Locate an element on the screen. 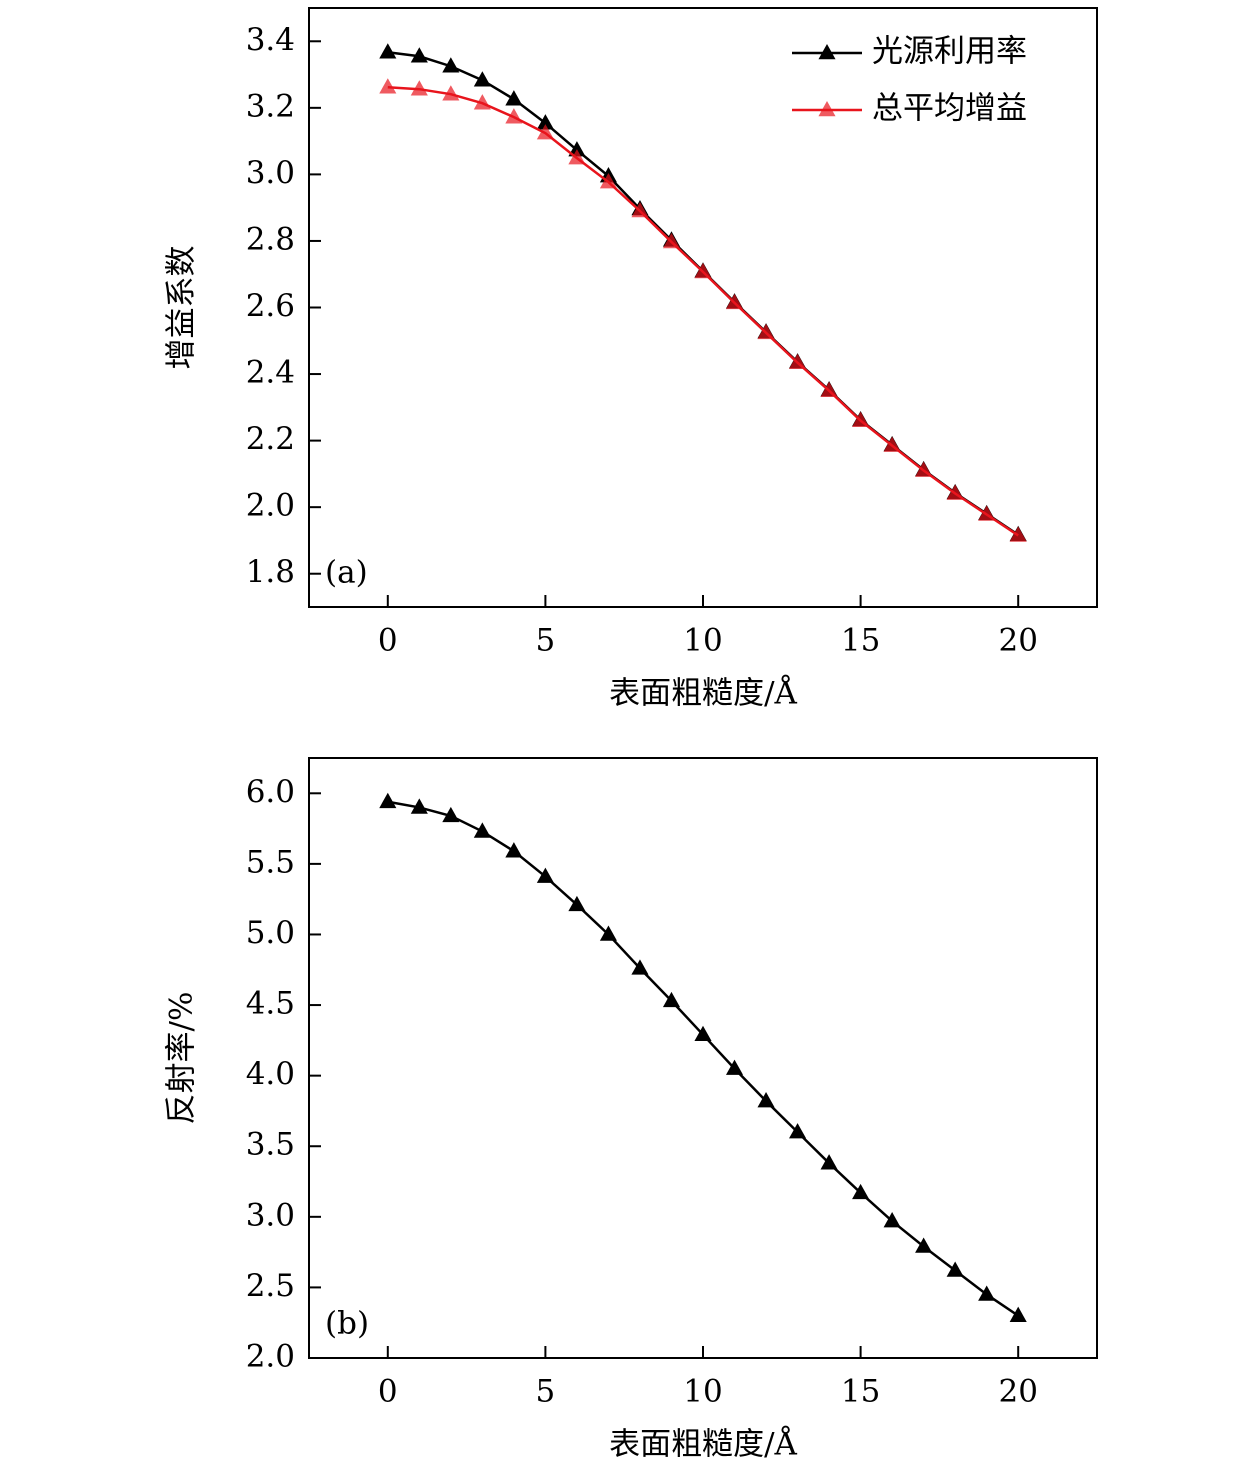 This screenshot has width=1260, height=1484. y-tick-label: 3.4 is located at coordinates (270, 40).